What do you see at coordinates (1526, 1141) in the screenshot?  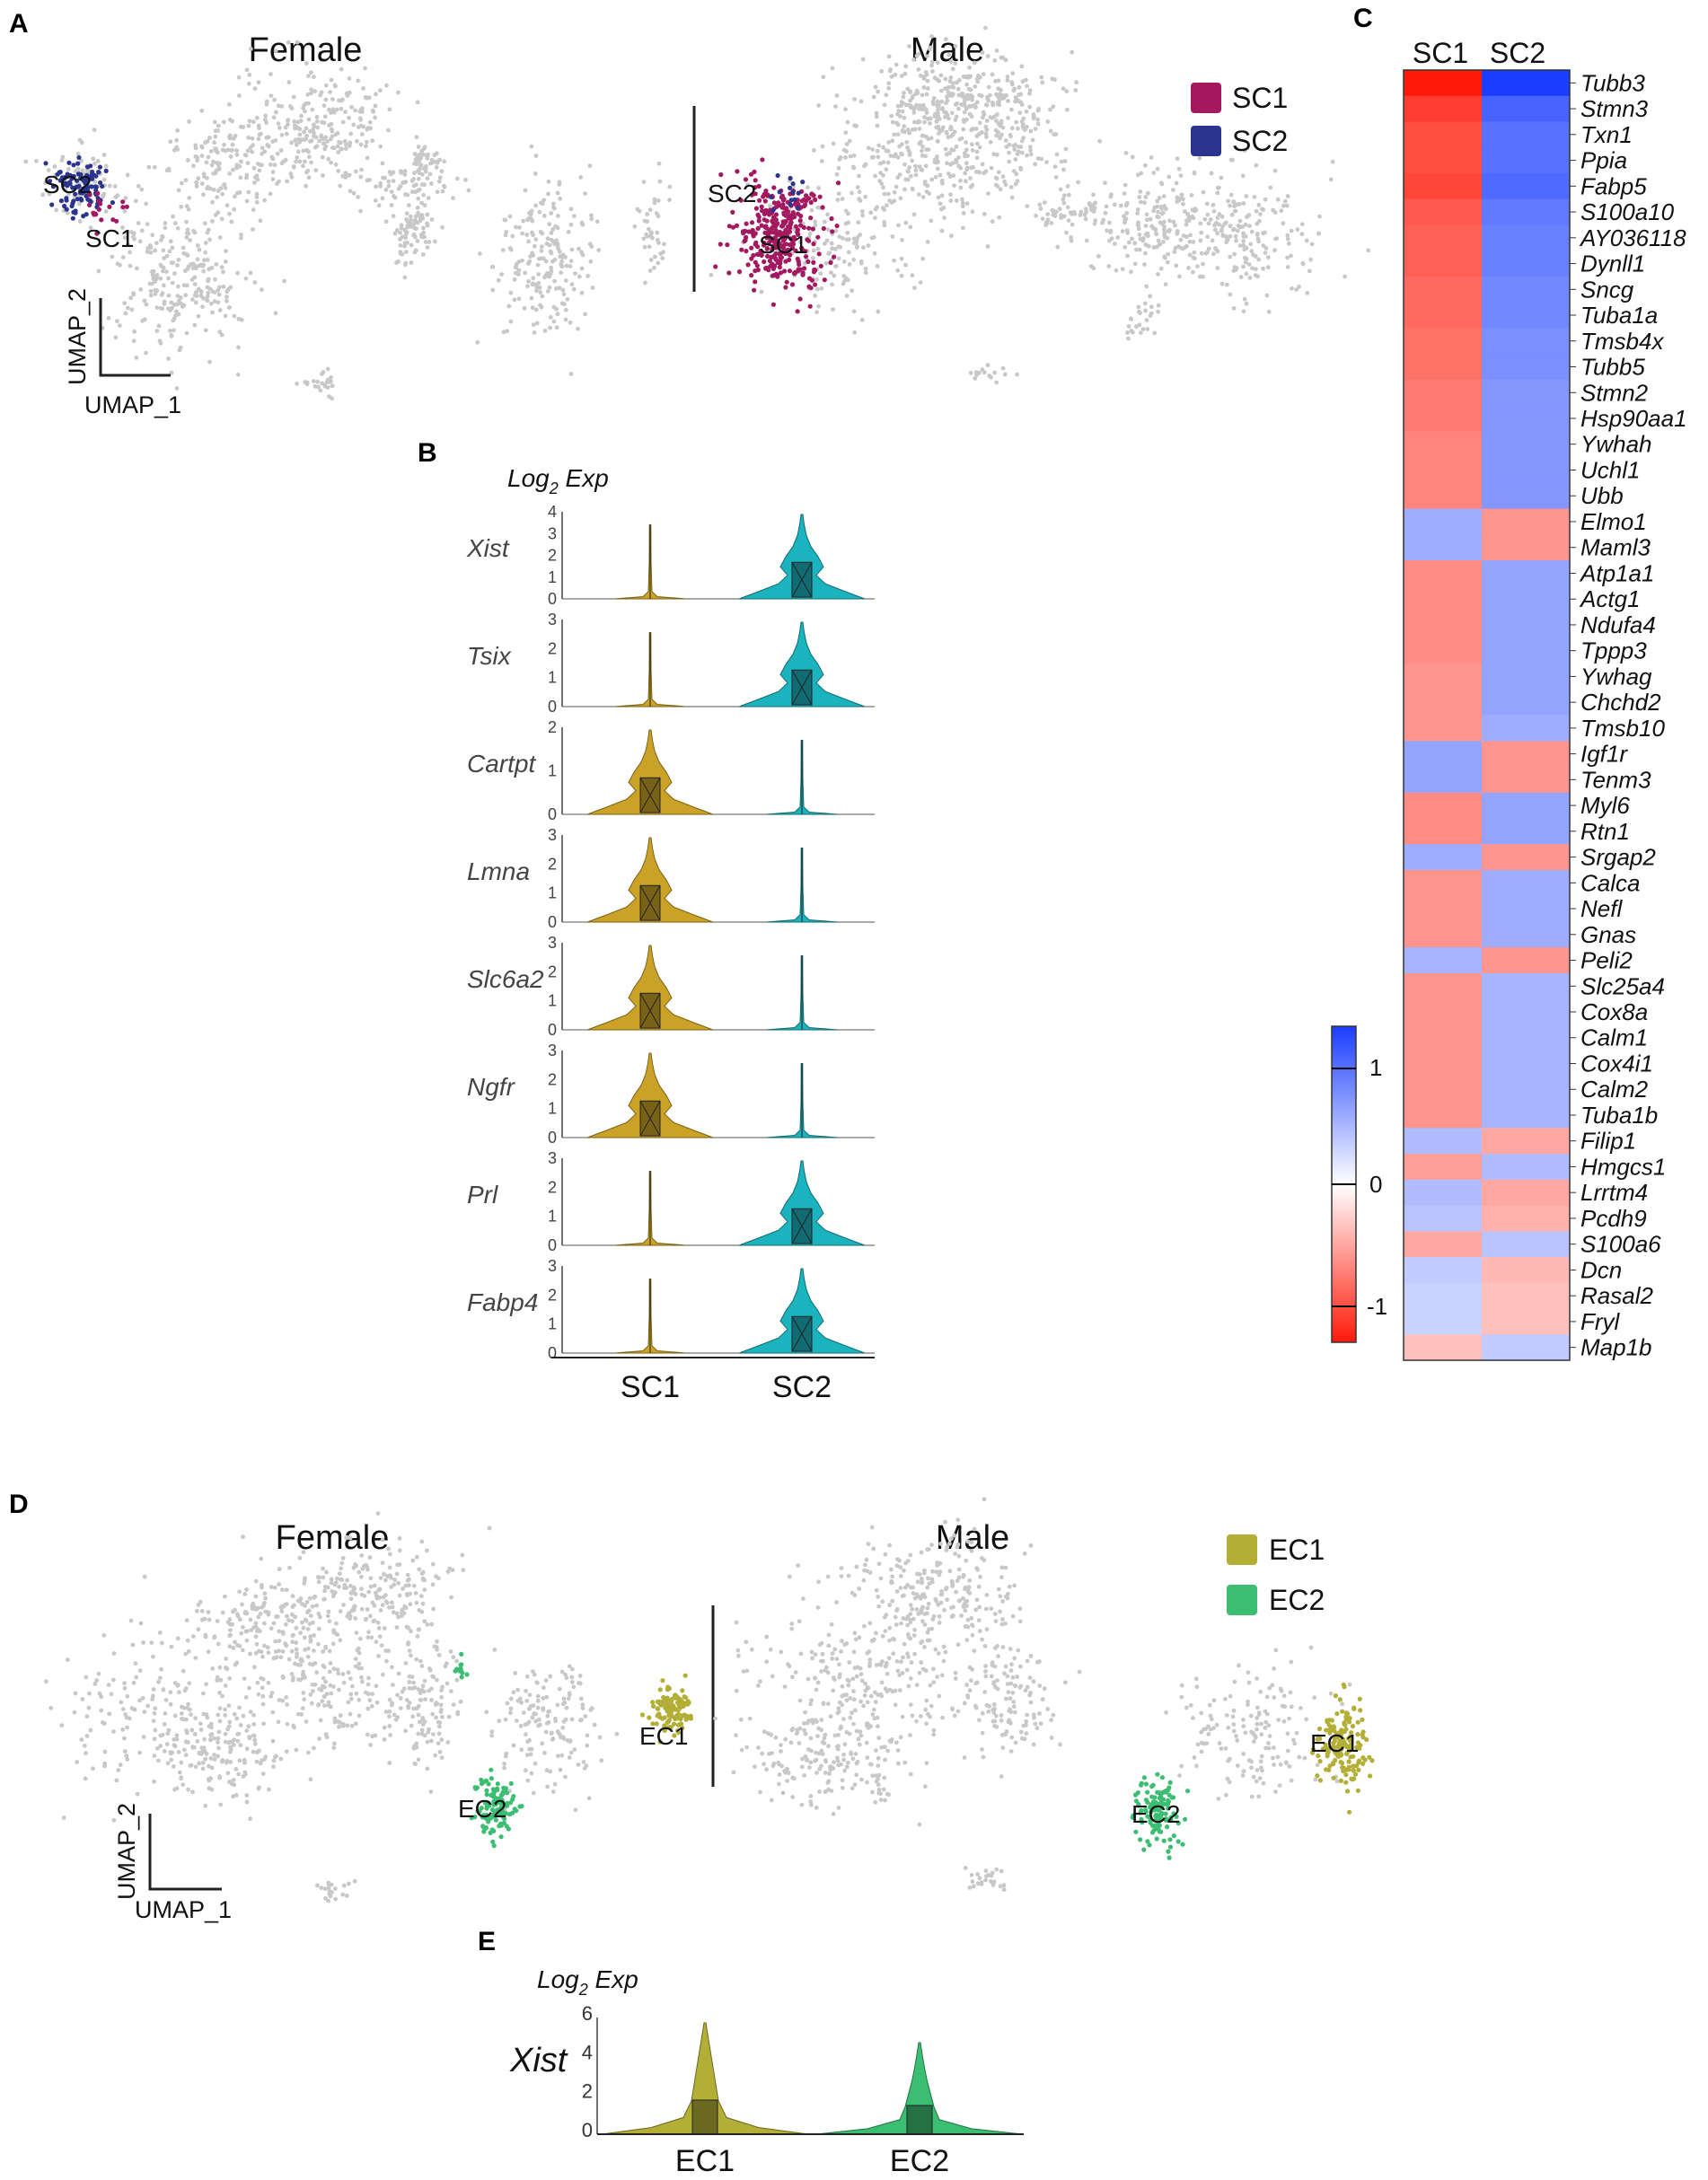 I see `heatmap-cell-filip1-sc2` at bounding box center [1526, 1141].